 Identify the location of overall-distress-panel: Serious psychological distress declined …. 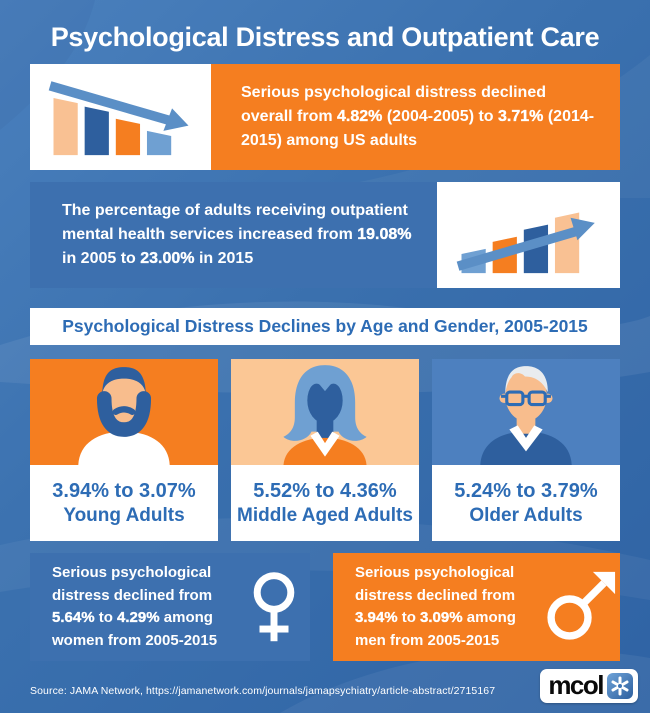
(415, 117).